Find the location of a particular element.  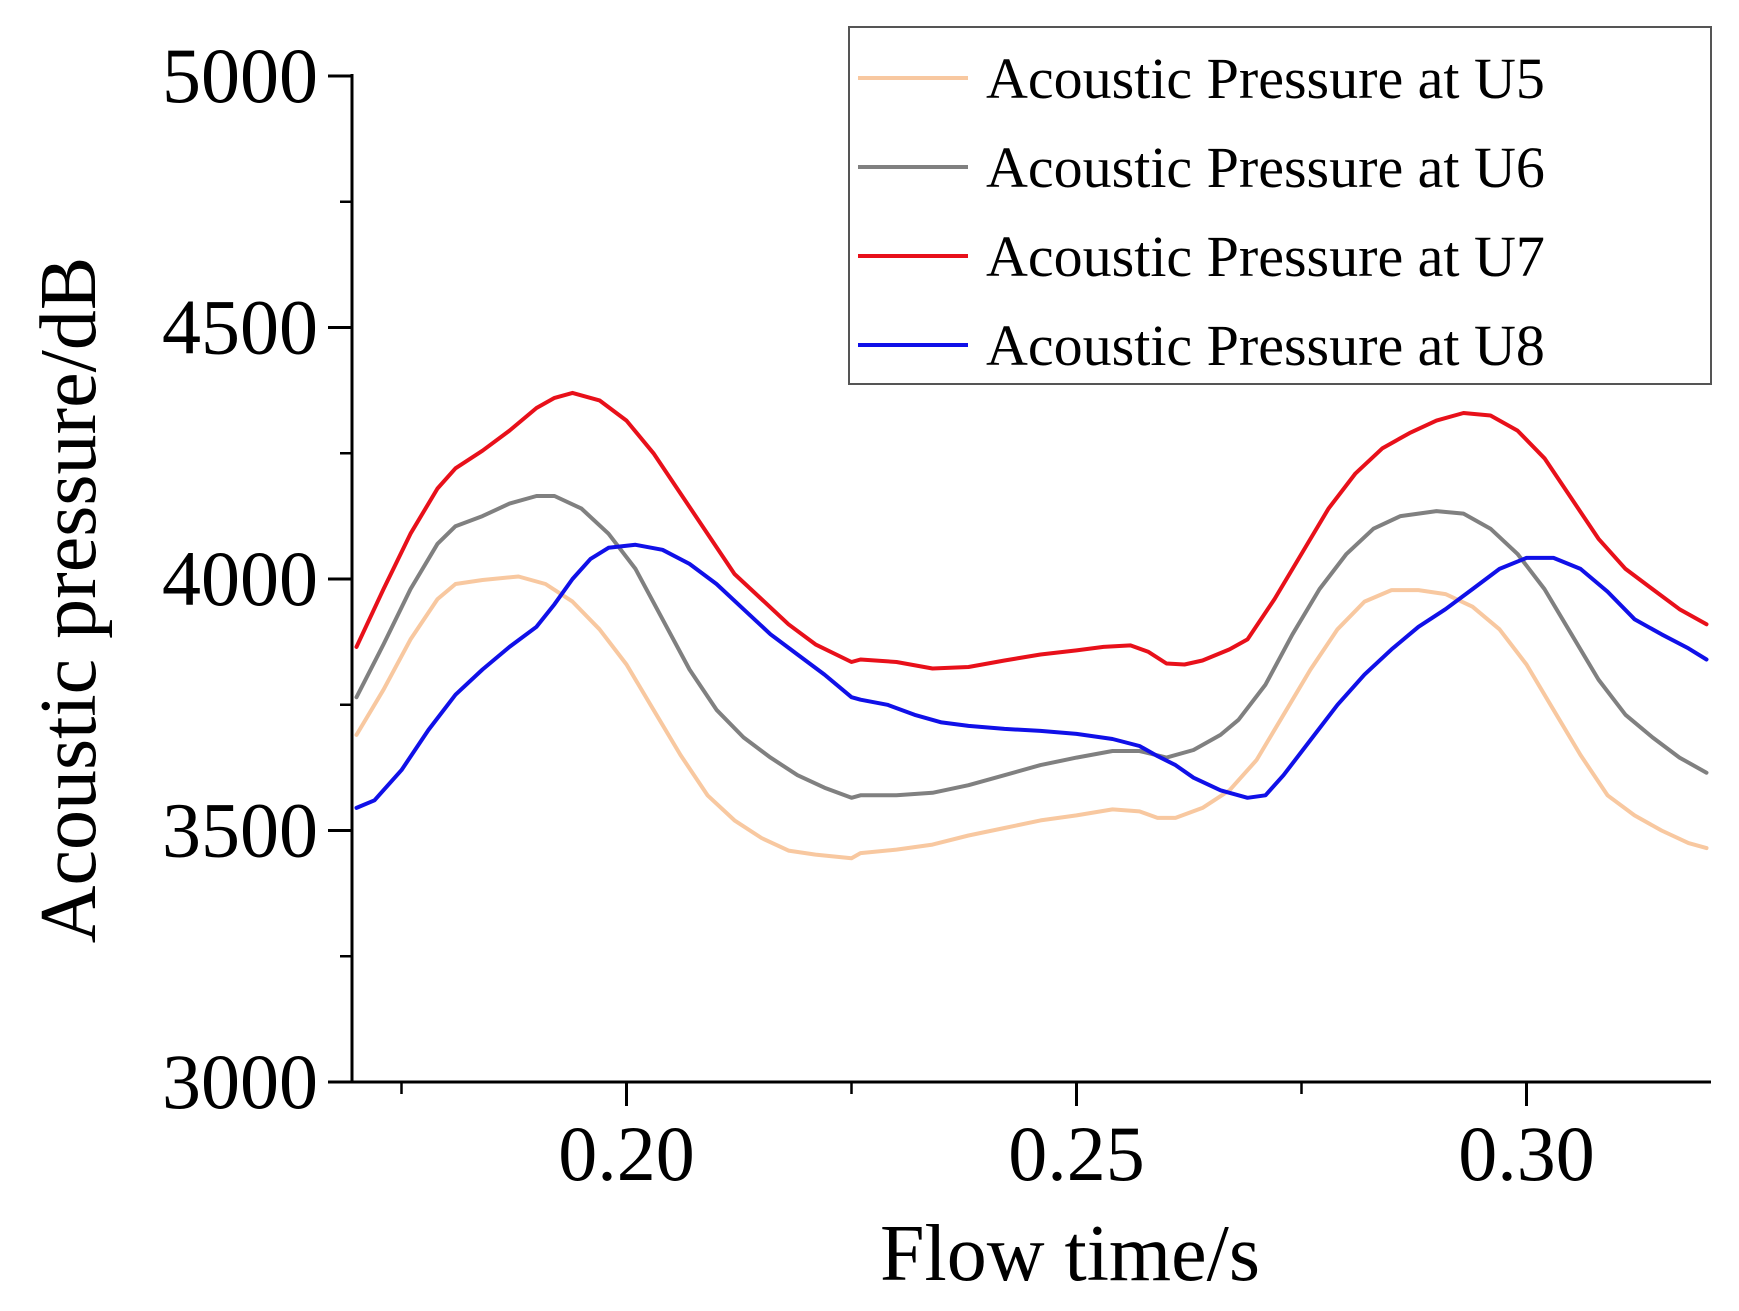

x-tick-label: 0.25 is located at coordinates (1076, 1153).